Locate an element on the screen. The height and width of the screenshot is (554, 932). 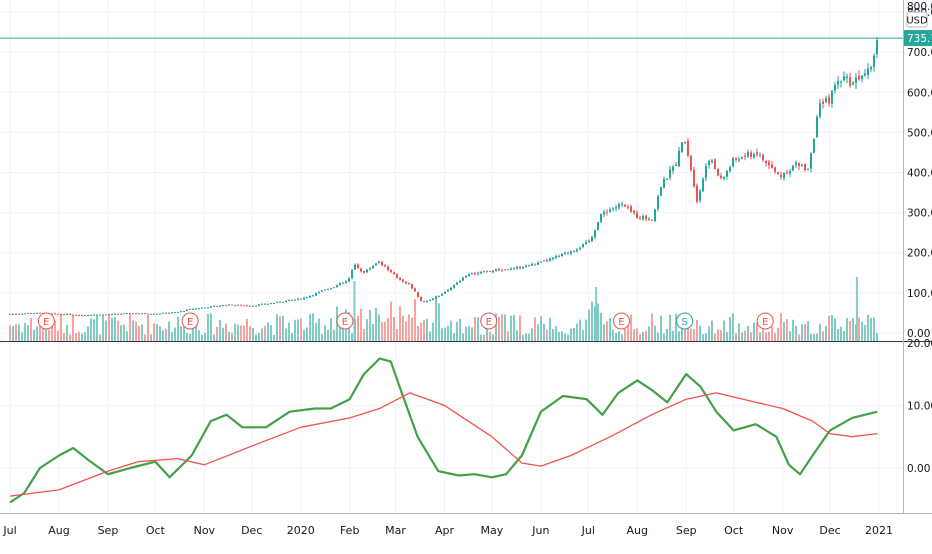
currency-label: USD is located at coordinates (917, 19).